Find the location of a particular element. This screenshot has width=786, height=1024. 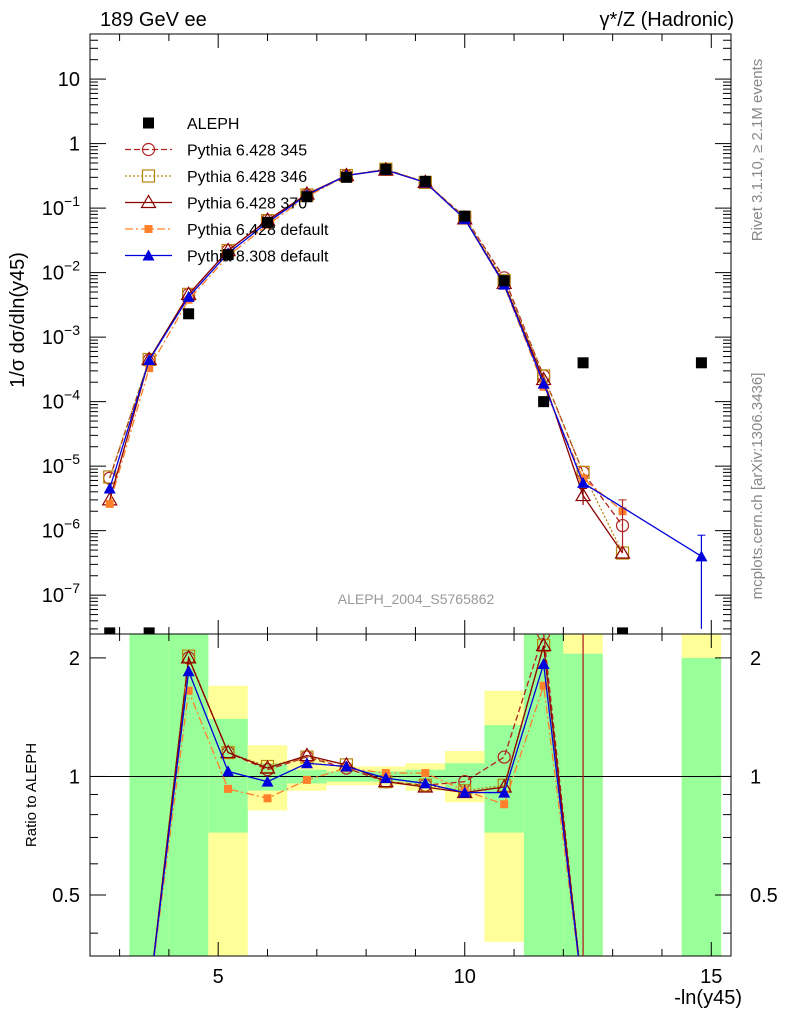

legend-label-3: Pythia 6.428 370 is located at coordinates (247, 204).